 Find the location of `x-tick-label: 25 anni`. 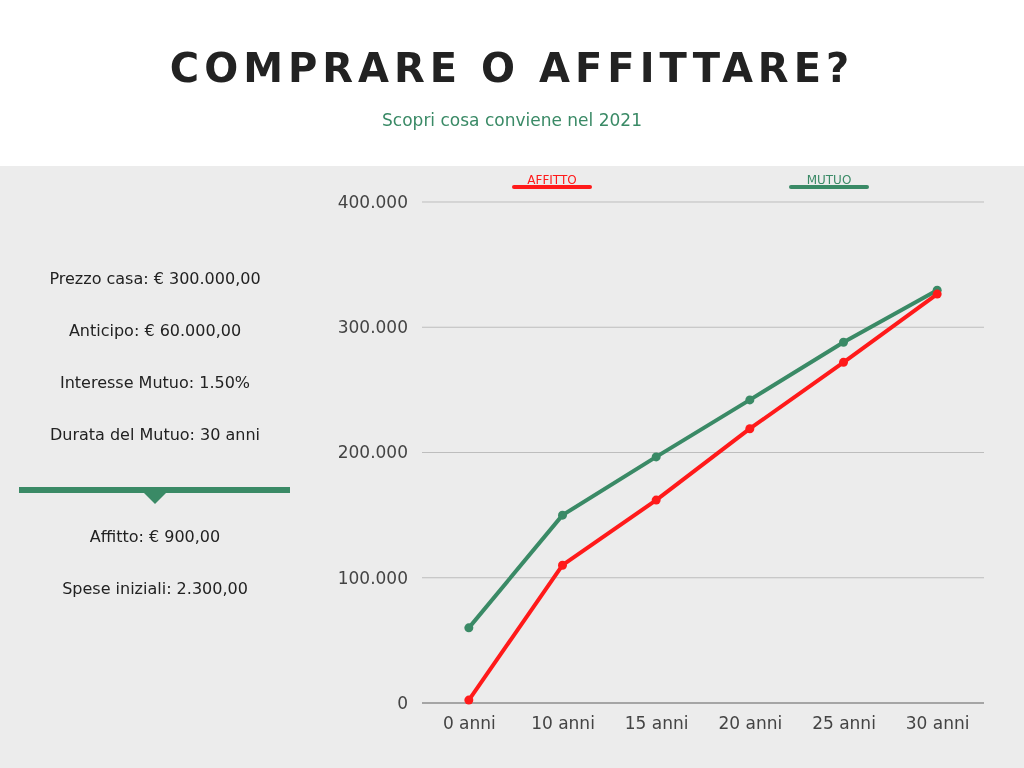

x-tick-label: 25 anni is located at coordinates (844, 723).